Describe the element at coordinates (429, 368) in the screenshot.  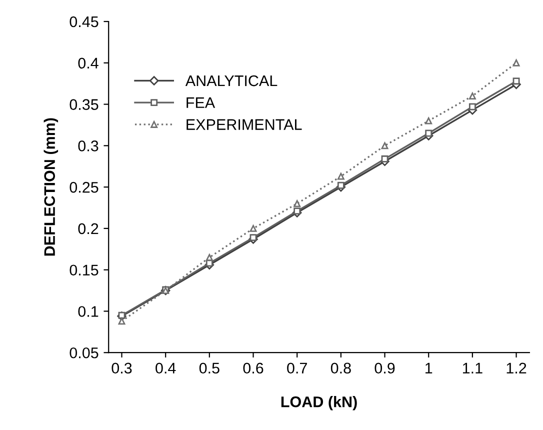
I see `x-tick-label: 1` at that location.